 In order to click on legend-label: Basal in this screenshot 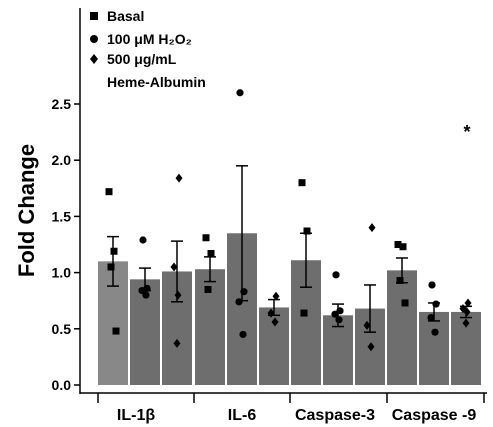, I will do `click(125, 16)`.